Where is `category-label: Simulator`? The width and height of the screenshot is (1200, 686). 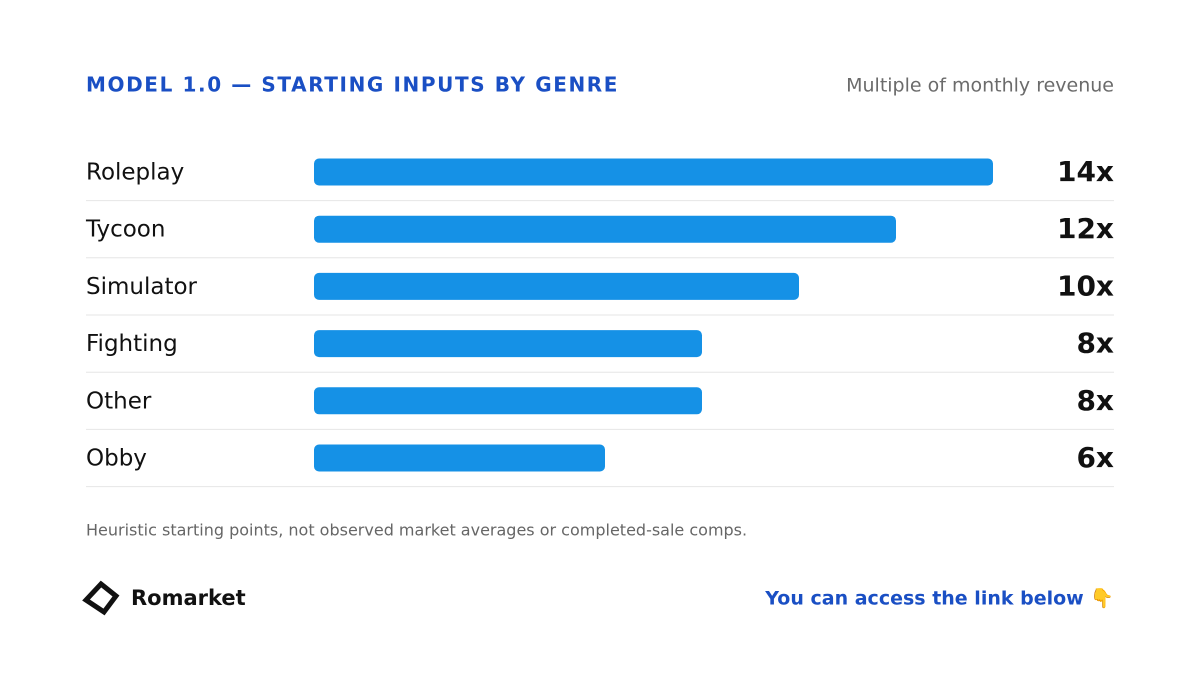 category-label: Simulator is located at coordinates (142, 287).